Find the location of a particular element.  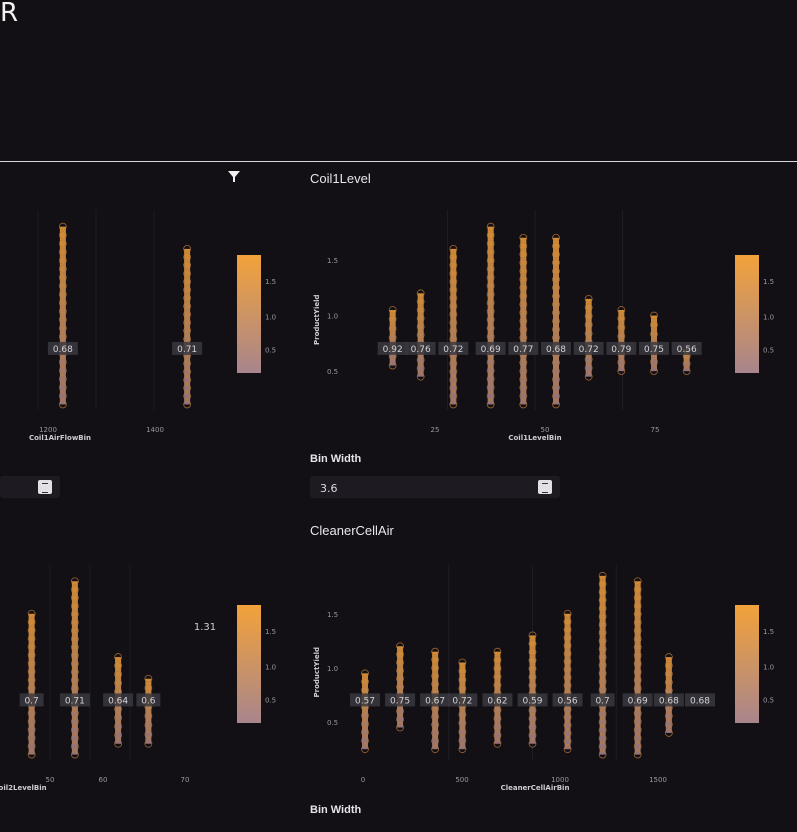

mean-label: 0.67 is located at coordinates (435, 701).